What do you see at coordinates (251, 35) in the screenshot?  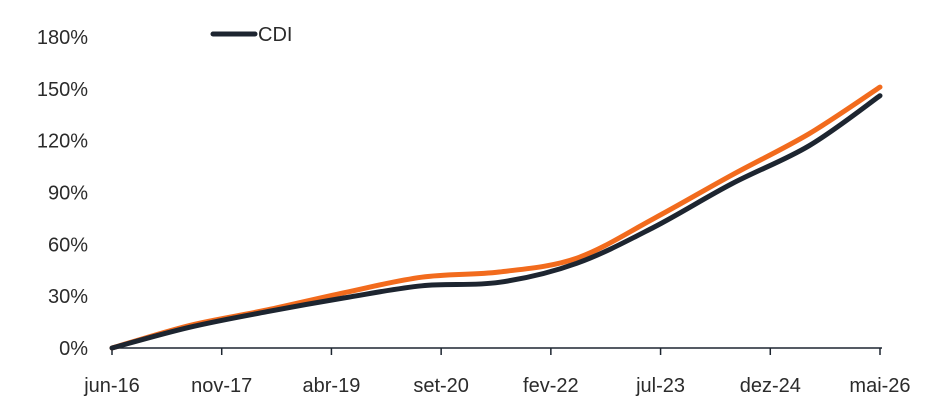 I see `legend: CDI` at bounding box center [251, 35].